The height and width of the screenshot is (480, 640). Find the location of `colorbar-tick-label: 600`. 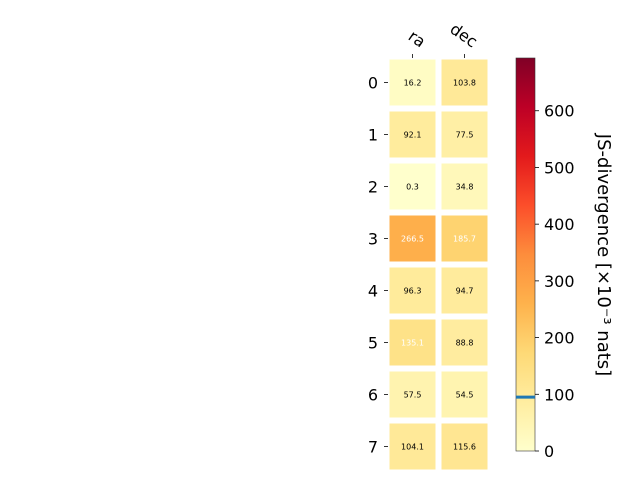

colorbar-tick-label: 600 is located at coordinates (559, 111).